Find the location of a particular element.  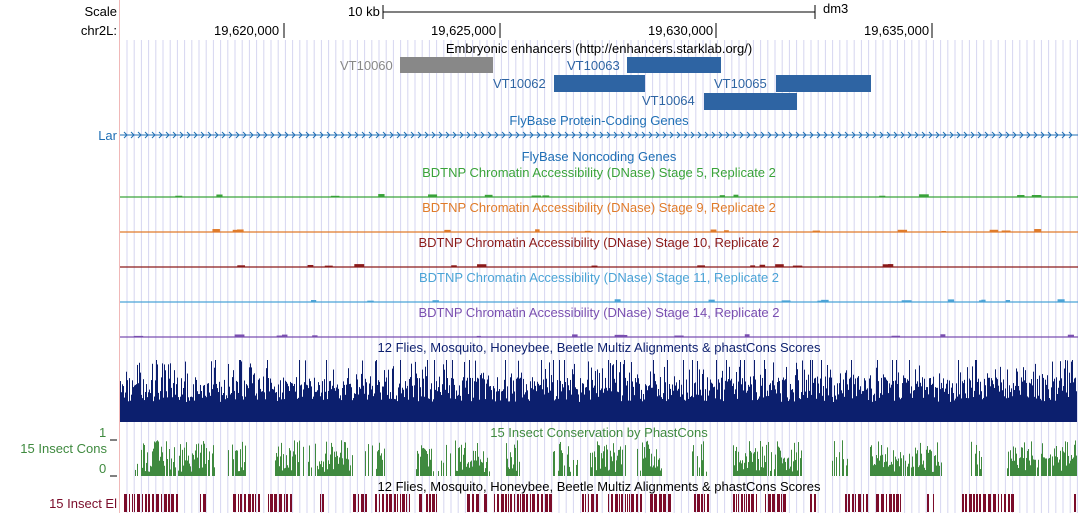

phastcons-side-label: 15 Insect Cons is located at coordinates (63, 448).